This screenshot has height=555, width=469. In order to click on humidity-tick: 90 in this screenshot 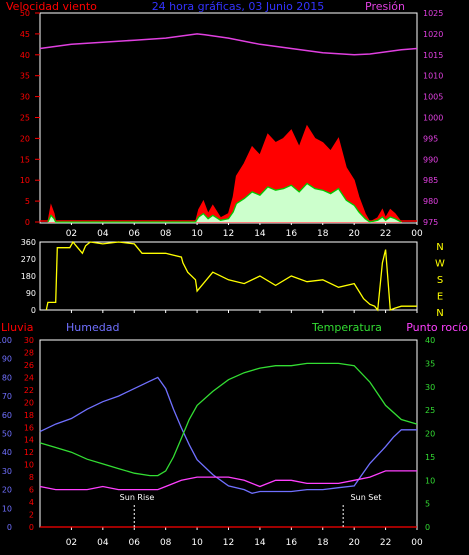, I will do `click(7, 359)`.